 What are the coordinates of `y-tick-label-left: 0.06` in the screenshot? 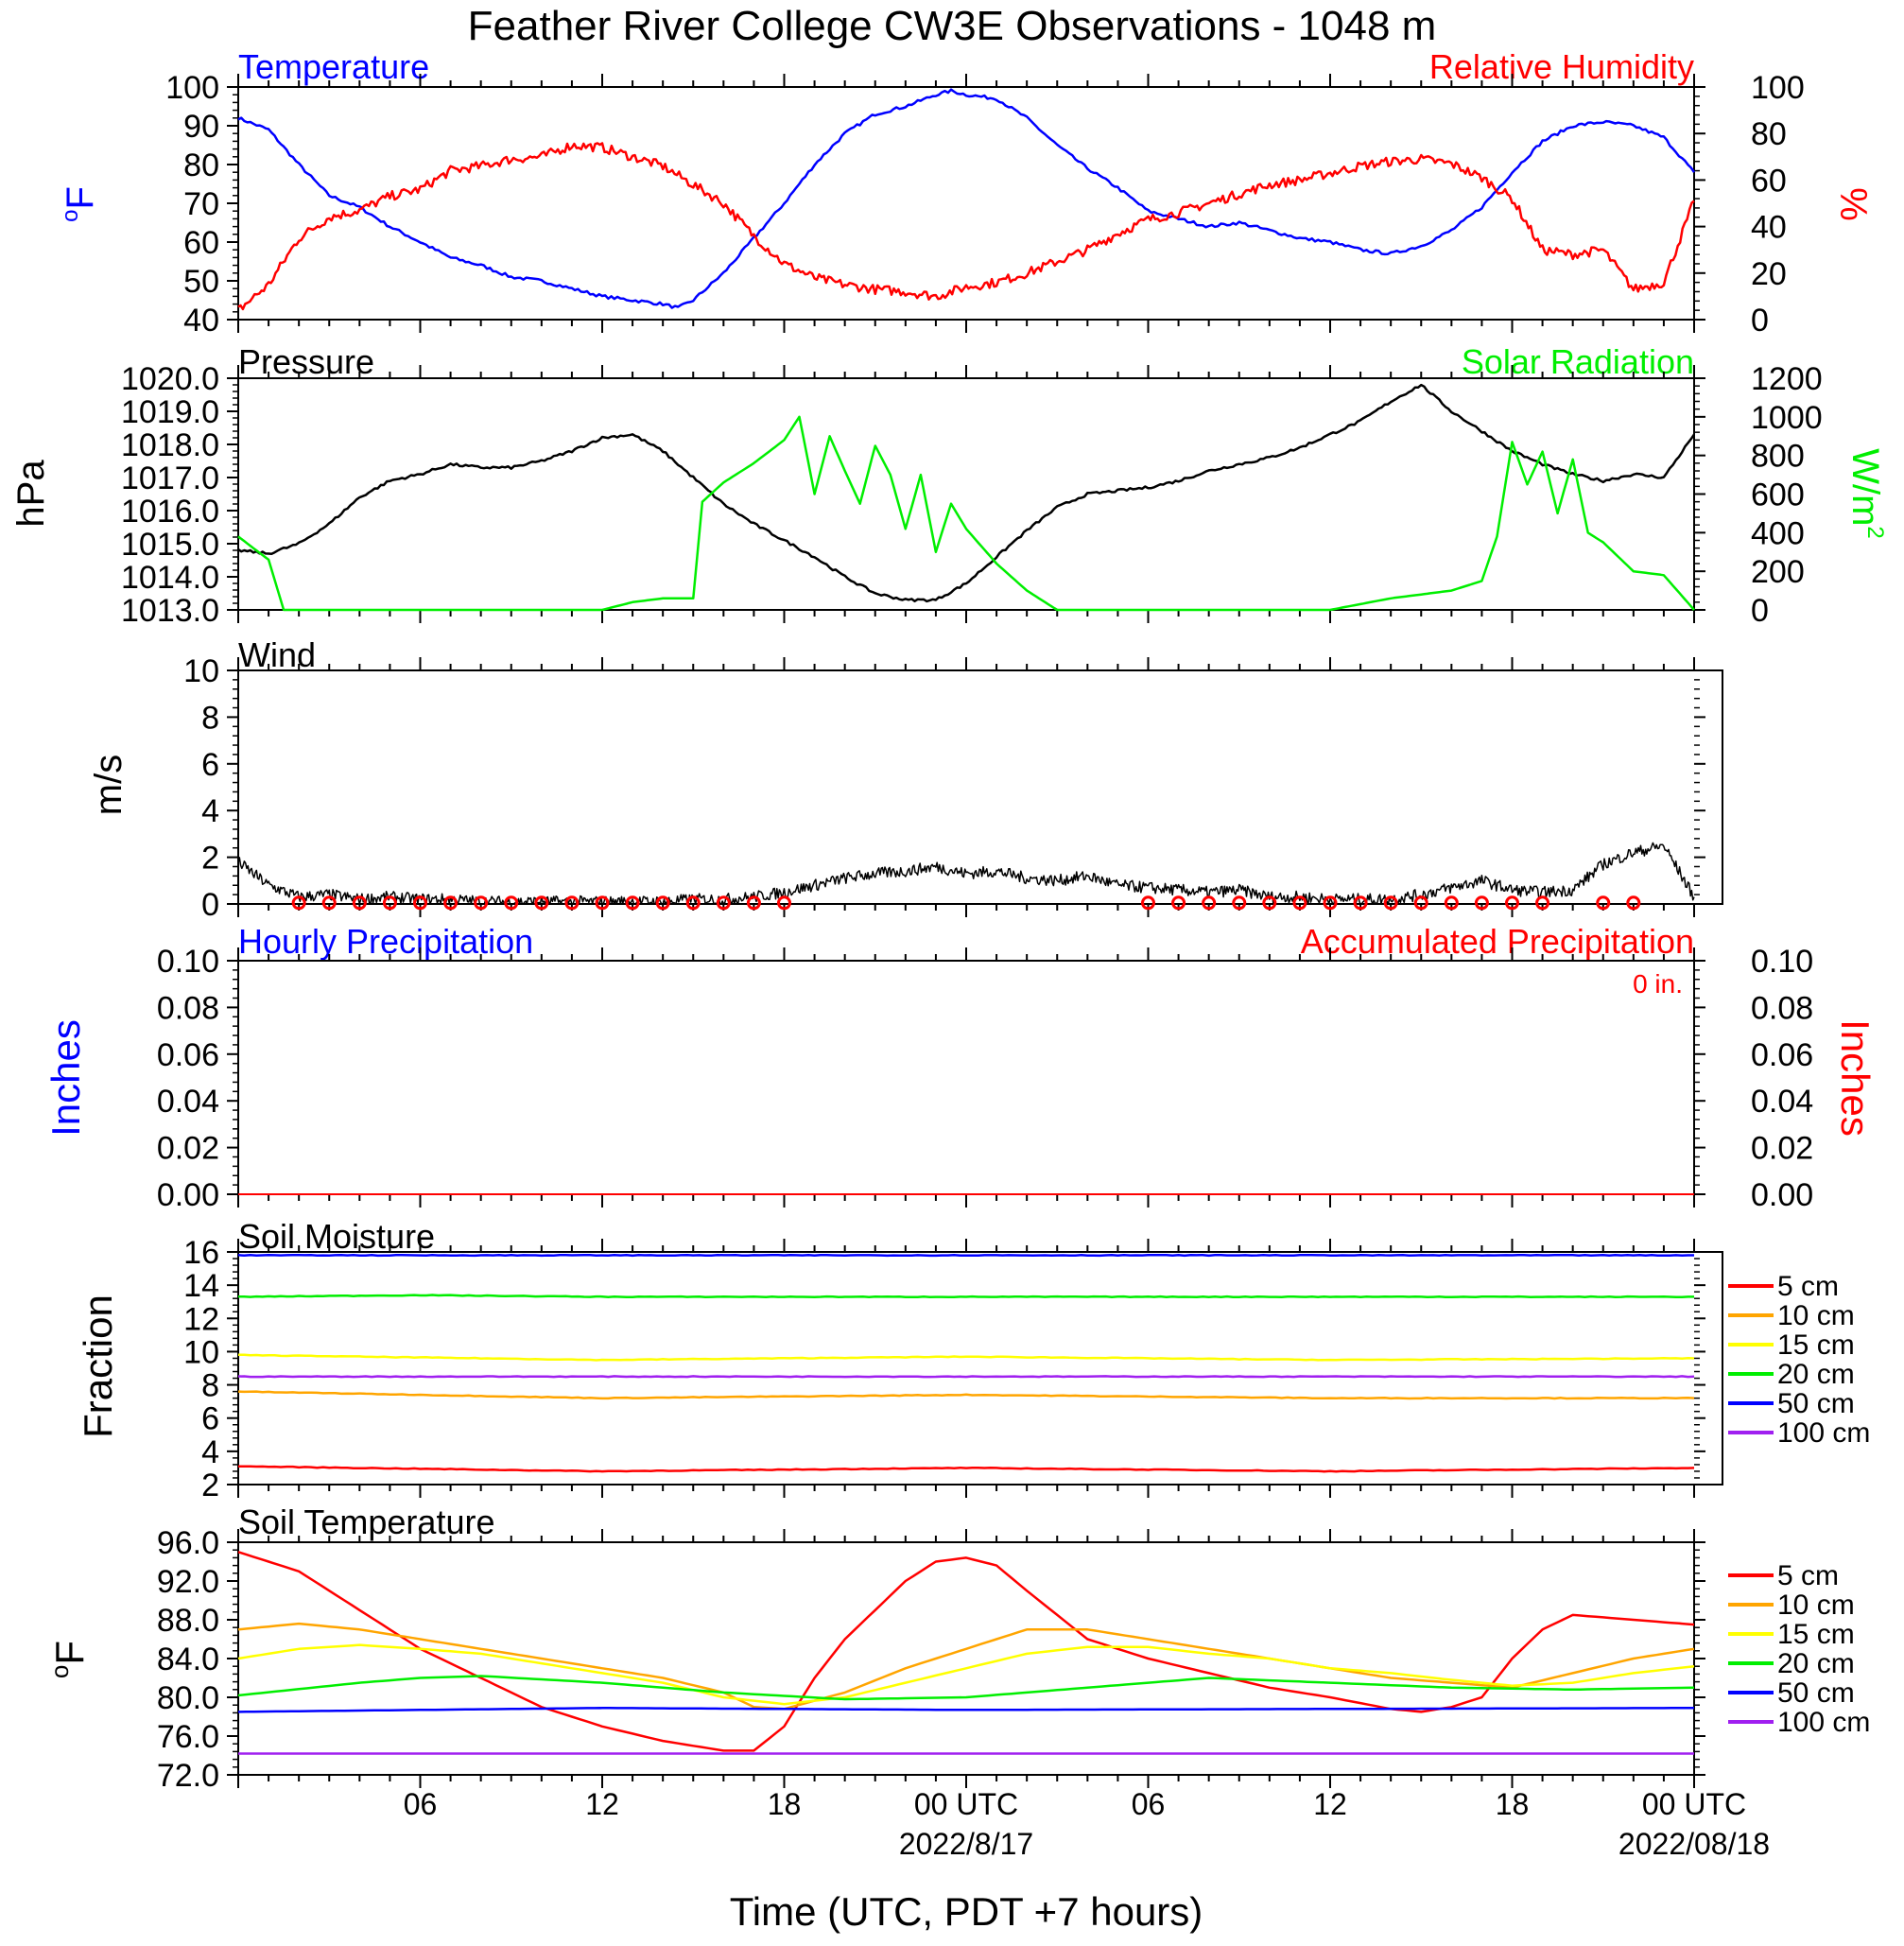 It's located at (188, 1055).